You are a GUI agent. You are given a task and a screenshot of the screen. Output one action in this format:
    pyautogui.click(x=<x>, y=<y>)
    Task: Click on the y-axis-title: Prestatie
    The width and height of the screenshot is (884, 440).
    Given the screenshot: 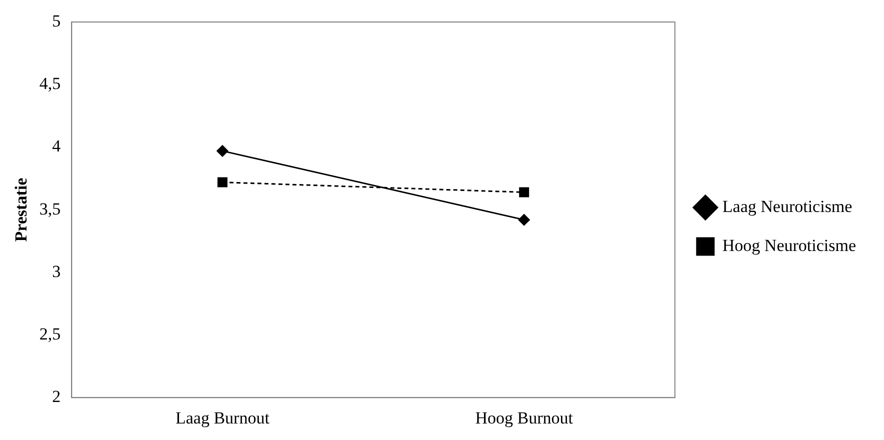 What is the action you would take?
    pyautogui.click(x=21, y=209)
    